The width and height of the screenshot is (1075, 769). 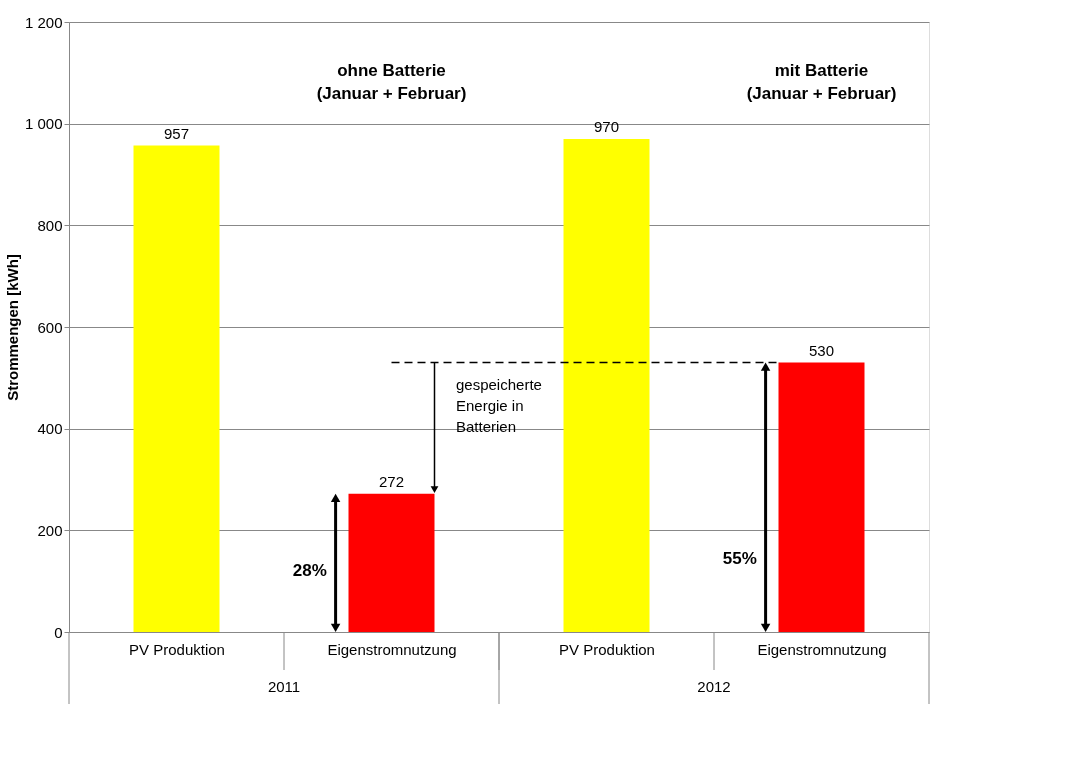 I want to click on annotation: mit Batterie (Januar + Februar), so click(x=821, y=81).